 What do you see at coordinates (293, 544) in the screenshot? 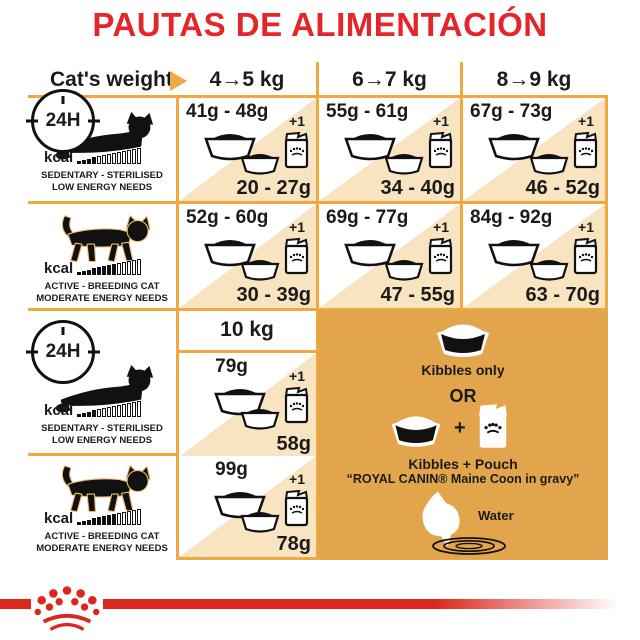
I see `mixed-range: 78g` at bounding box center [293, 544].